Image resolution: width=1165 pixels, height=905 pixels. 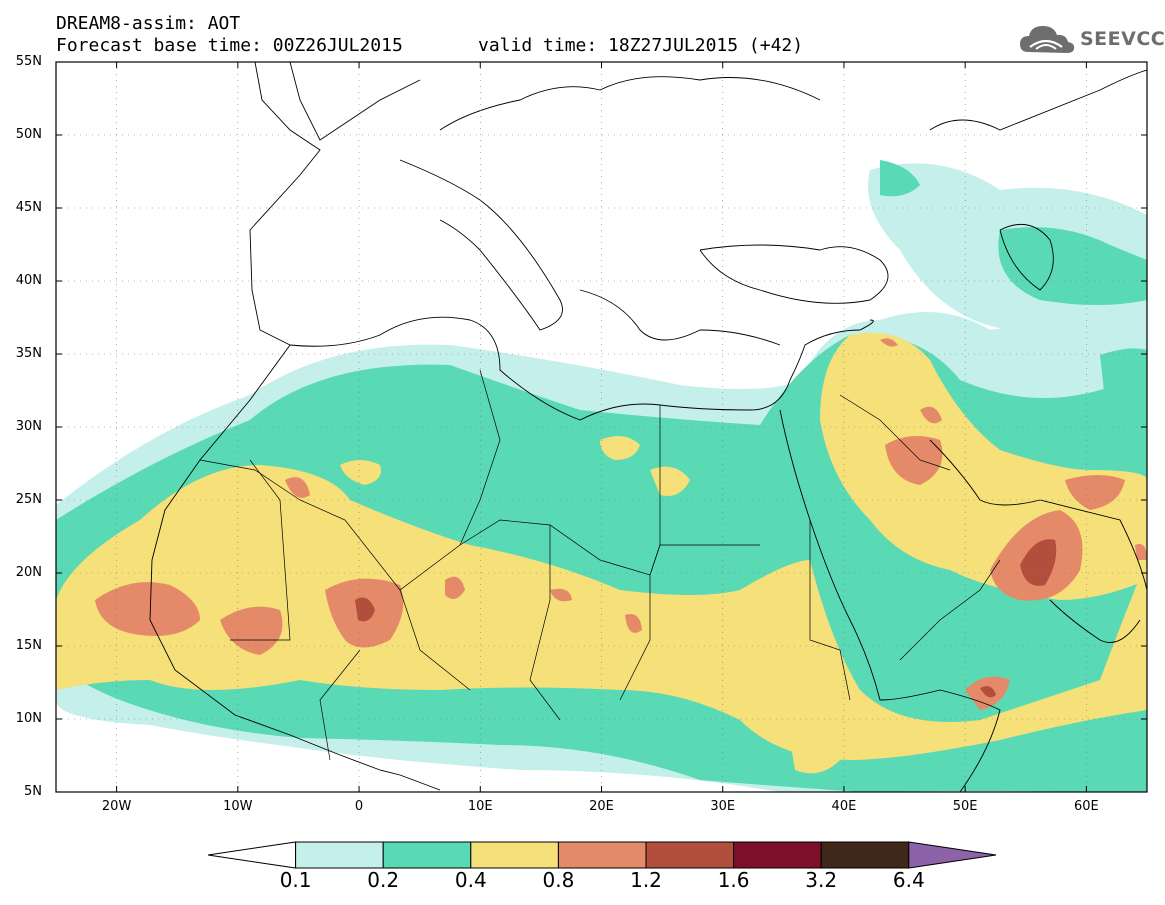 I want to click on seevccc-logo: SEEVCCC, so click(x=1091, y=39).